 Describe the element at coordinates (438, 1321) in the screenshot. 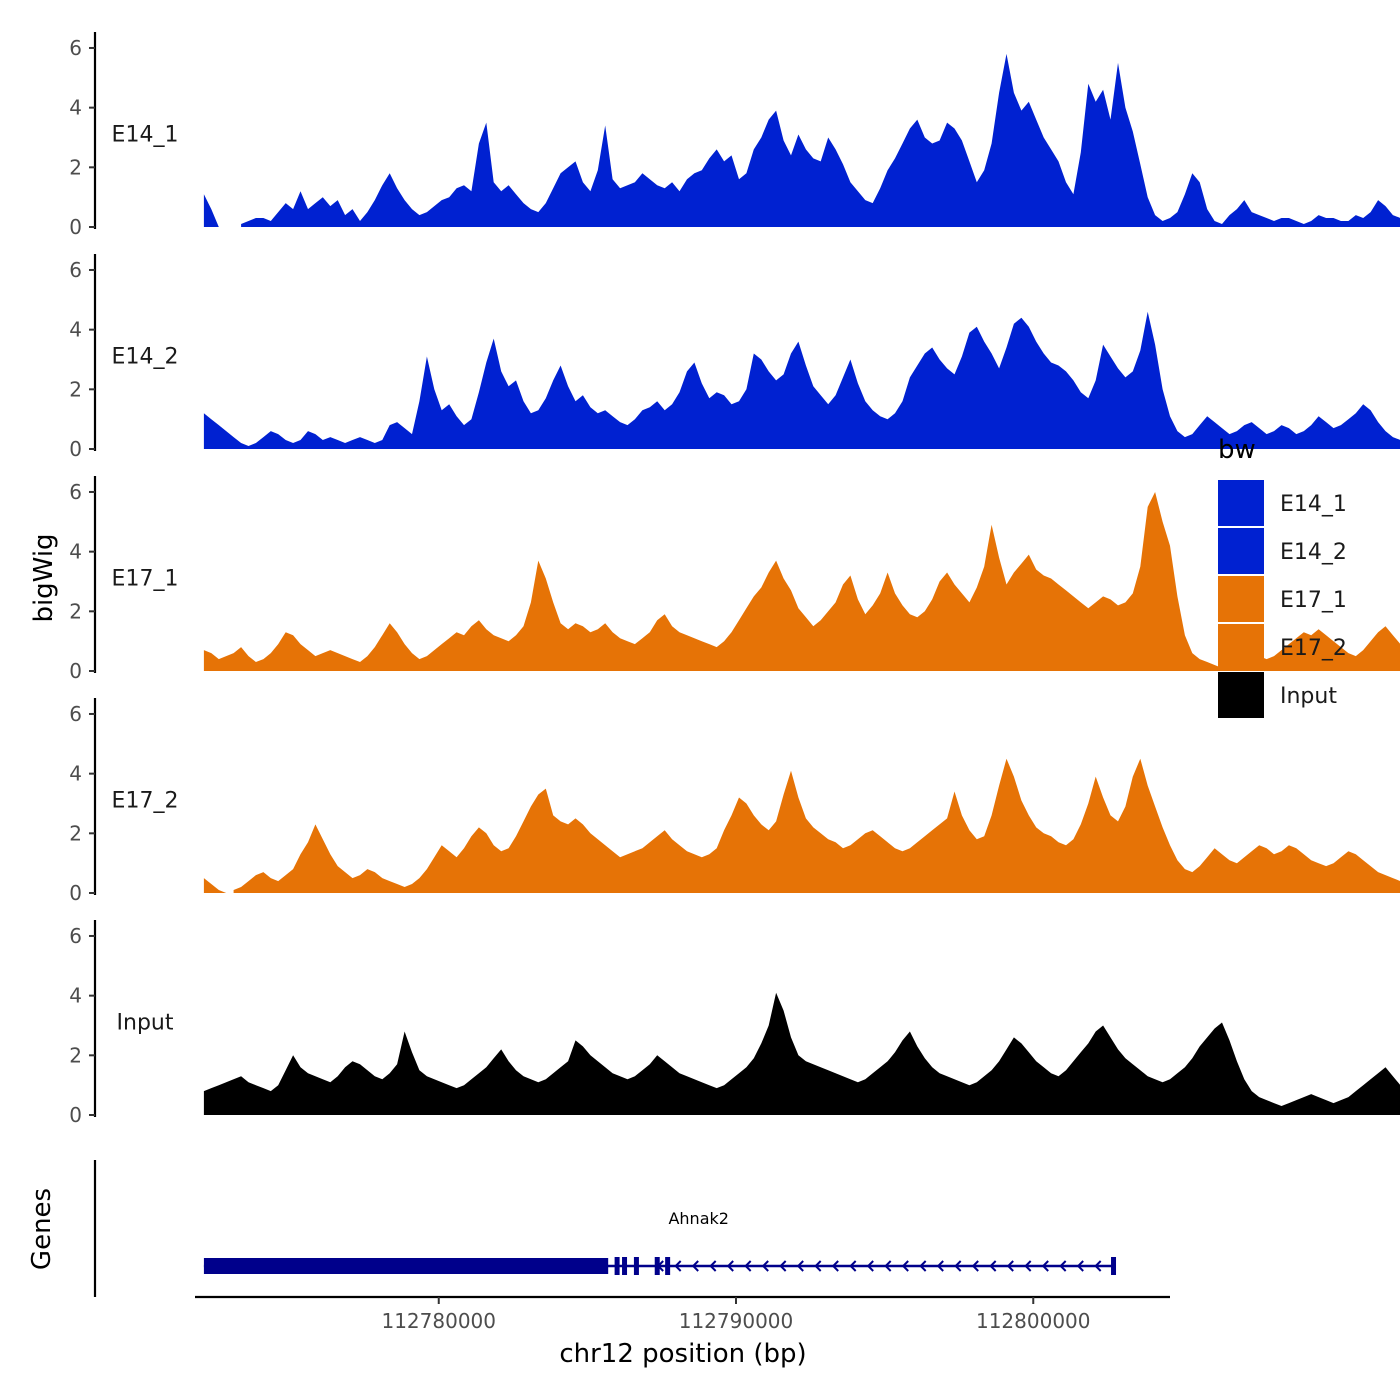

I see `x-tick-label: 112780000` at that location.